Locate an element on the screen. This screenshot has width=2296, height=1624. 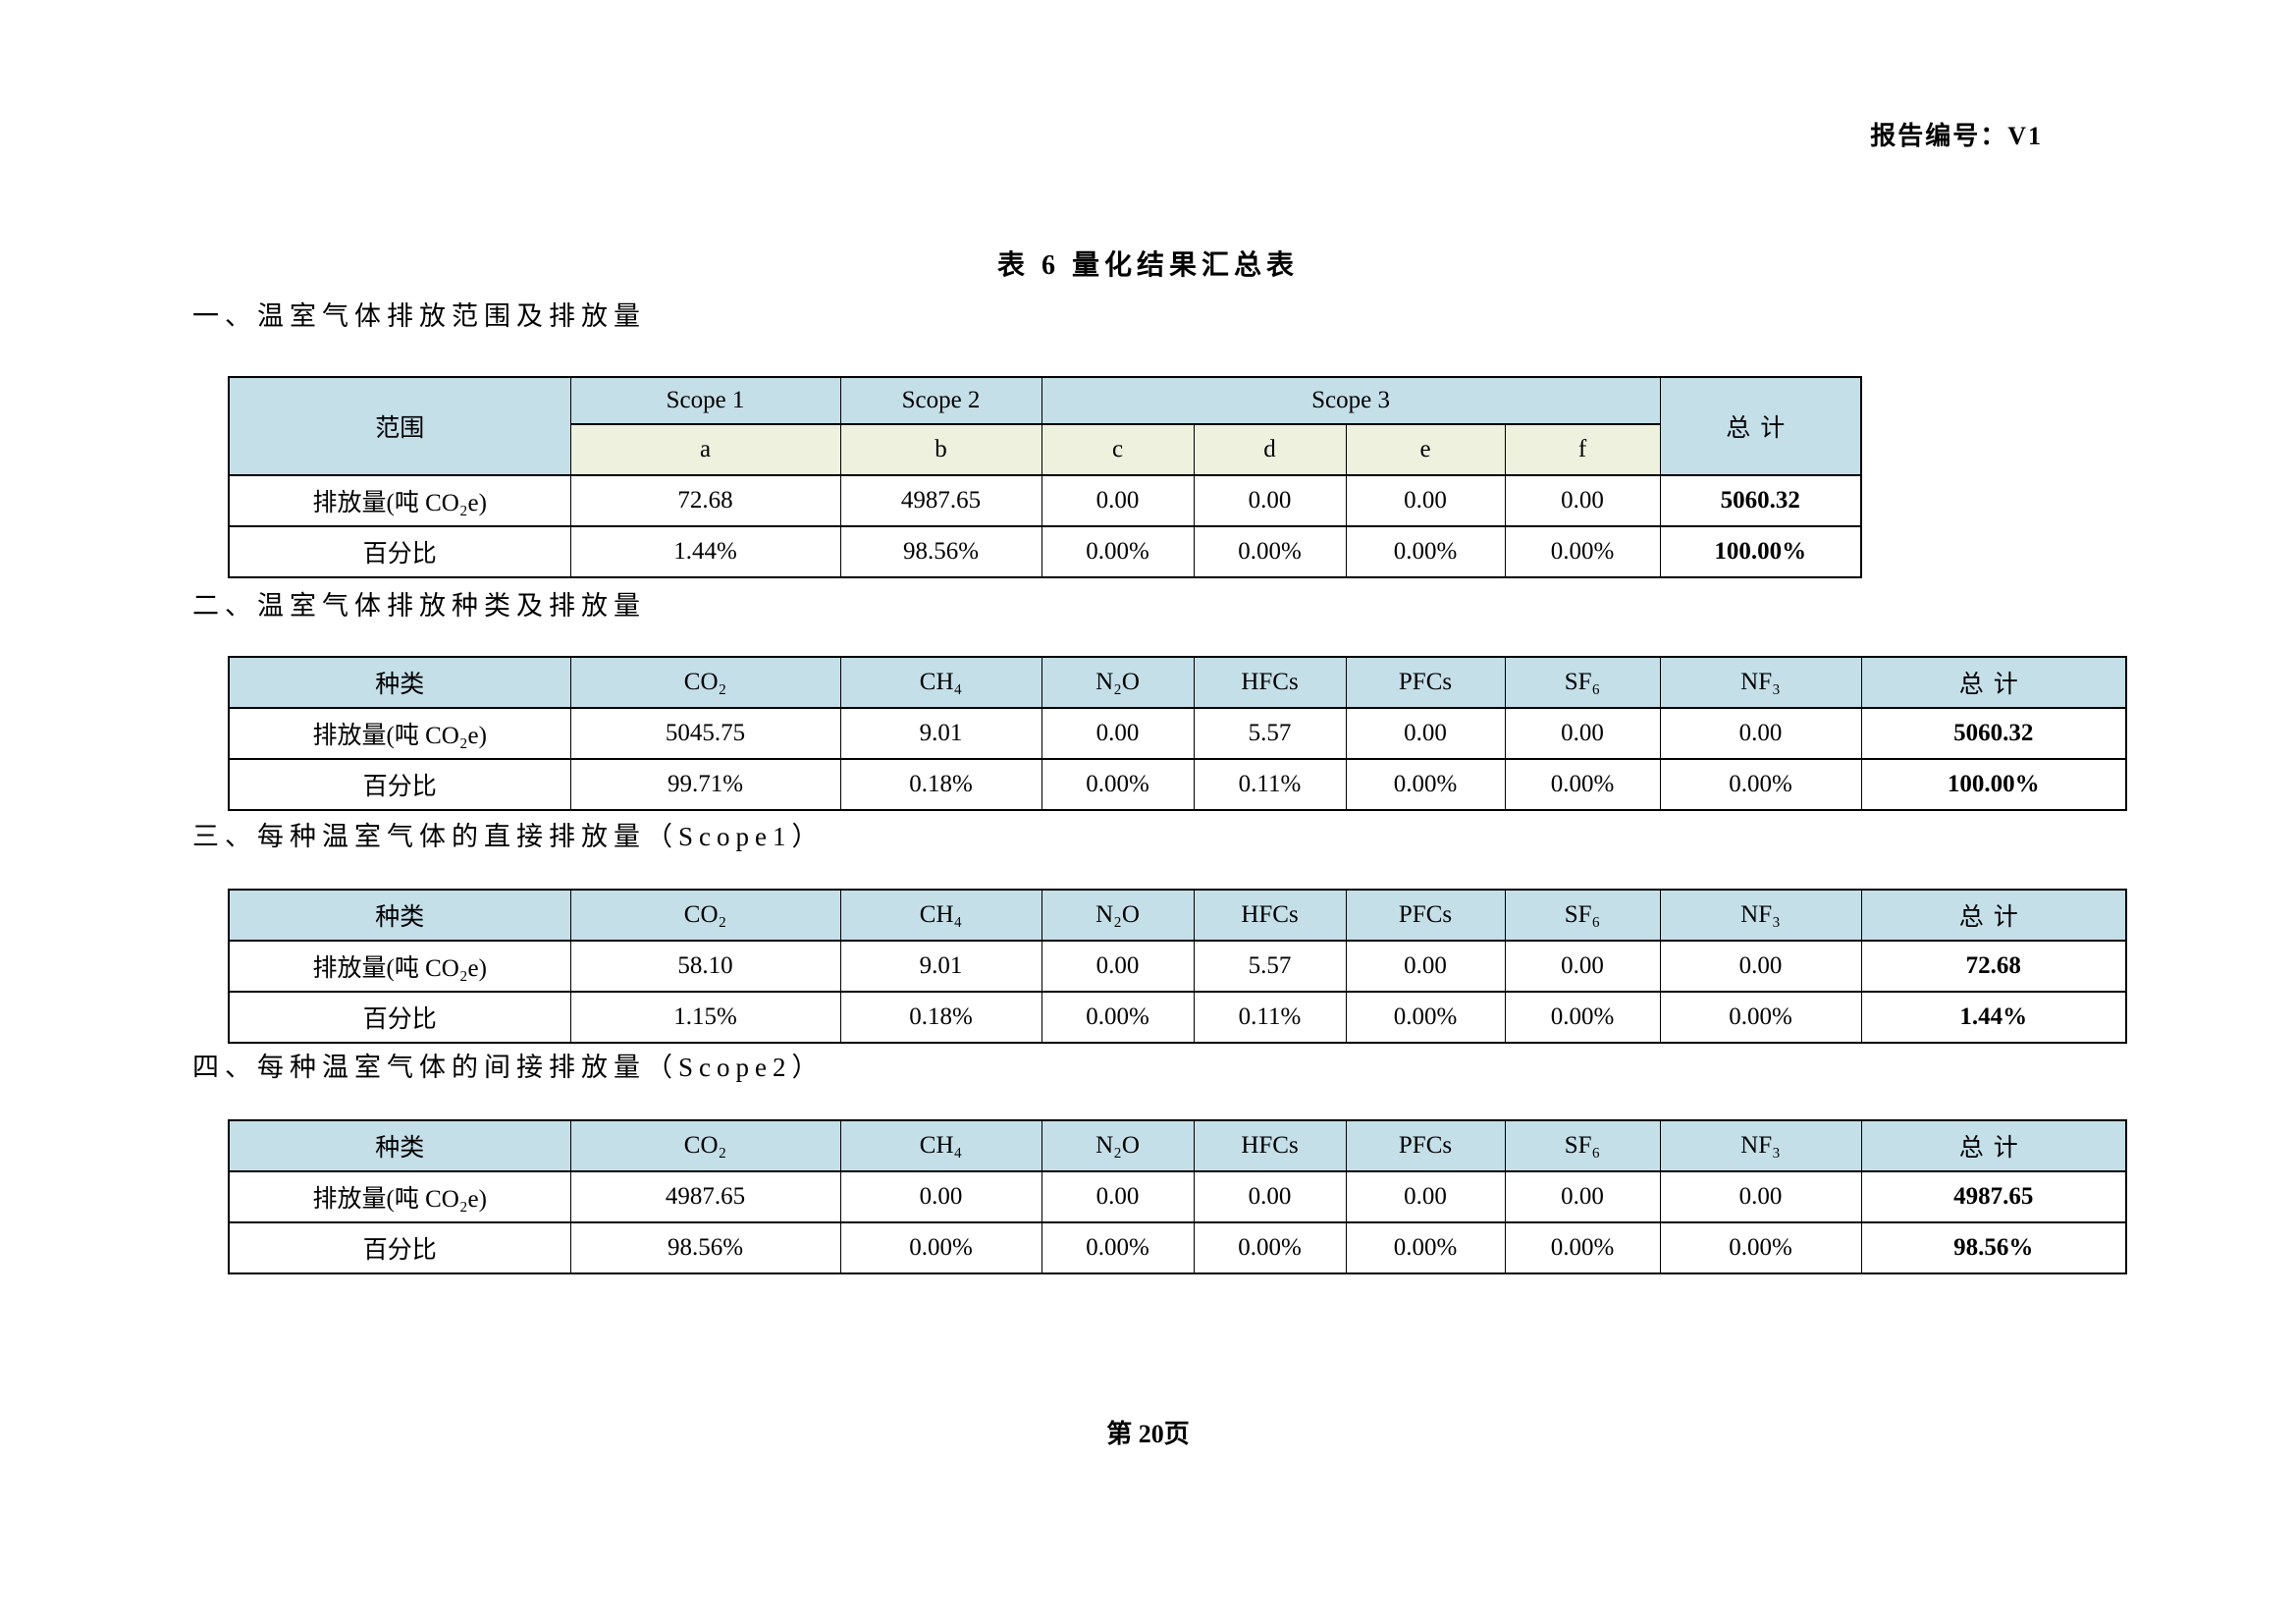
report-number: 报告编号：V1 is located at coordinates (1956, 136).